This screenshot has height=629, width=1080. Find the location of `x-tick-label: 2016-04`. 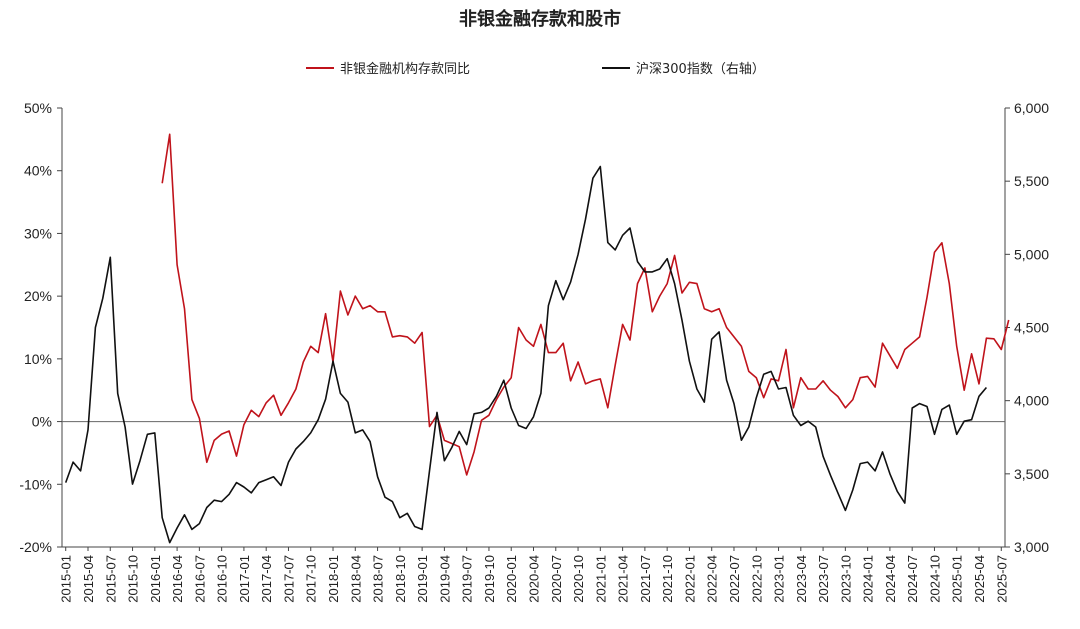

x-tick-label: 2016-04 is located at coordinates (177, 579).